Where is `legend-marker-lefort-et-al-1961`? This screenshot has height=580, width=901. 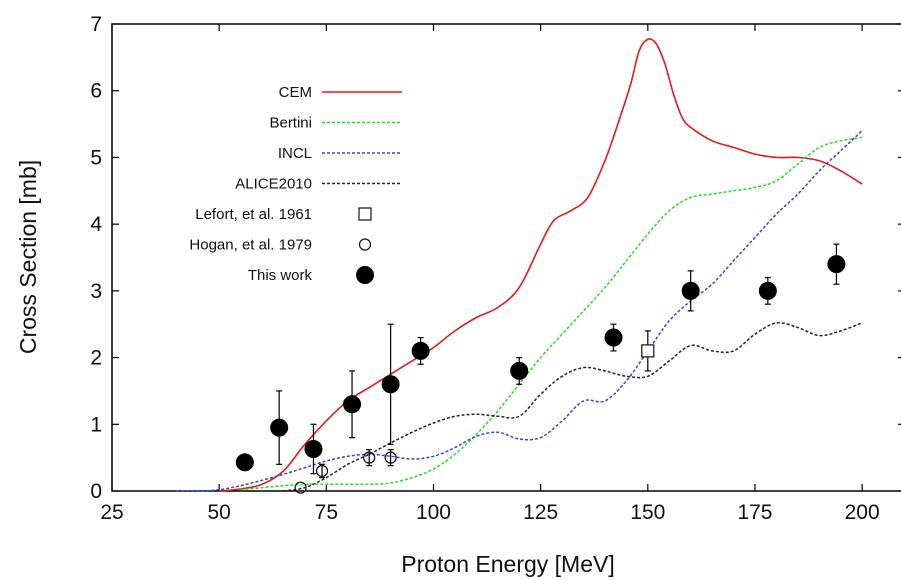 legend-marker-lefort-et-al-1961 is located at coordinates (365, 214).